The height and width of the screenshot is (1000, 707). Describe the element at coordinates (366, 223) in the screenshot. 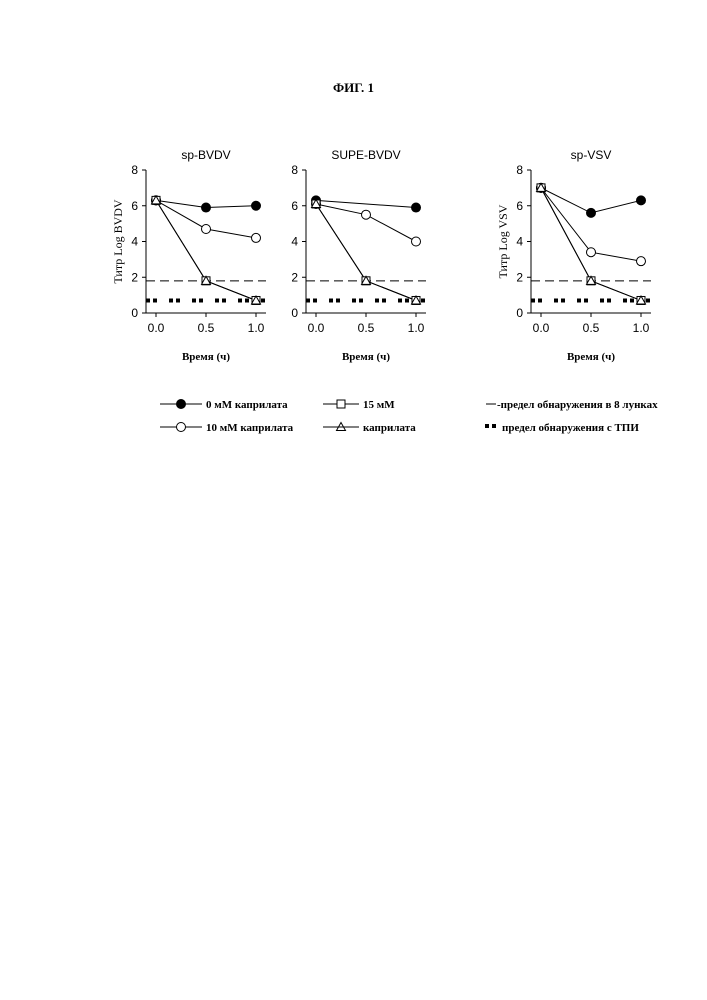

I see `series-2-line` at that location.